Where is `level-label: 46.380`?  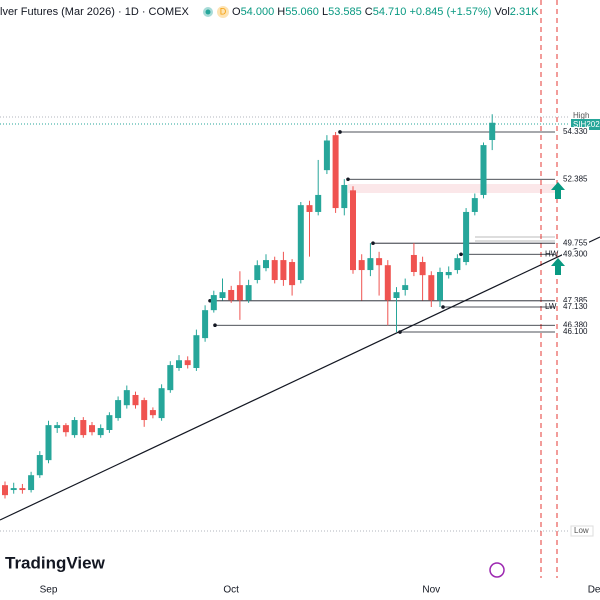
level-label: 46.380 is located at coordinates (575, 324).